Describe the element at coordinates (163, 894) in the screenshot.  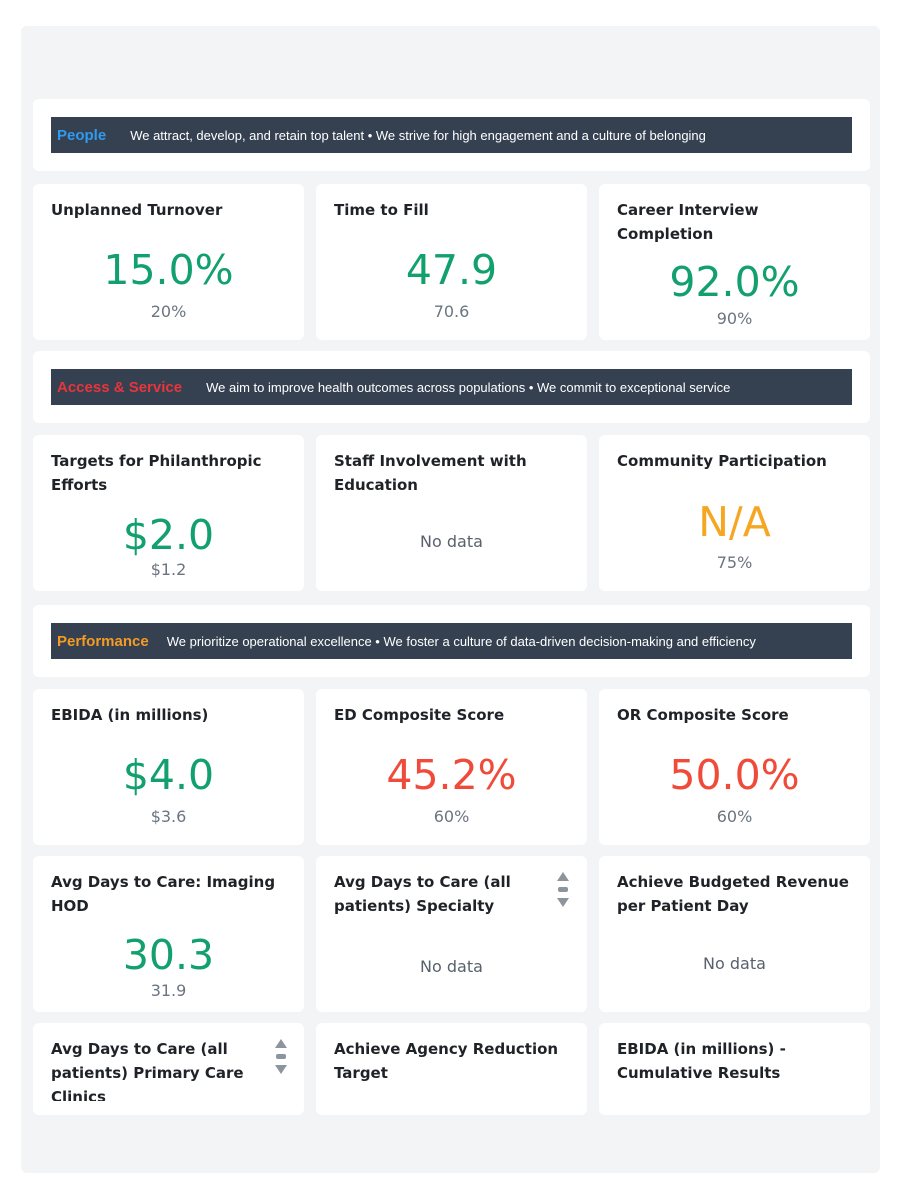
I see `kpi-title: Avg Days to Care: Imaging HOD` at that location.